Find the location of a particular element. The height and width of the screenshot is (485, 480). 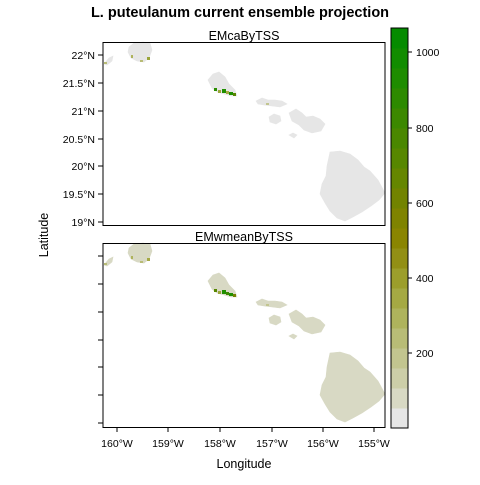

colorbar: 1000 800 600 400 200 is located at coordinates (415, 228).